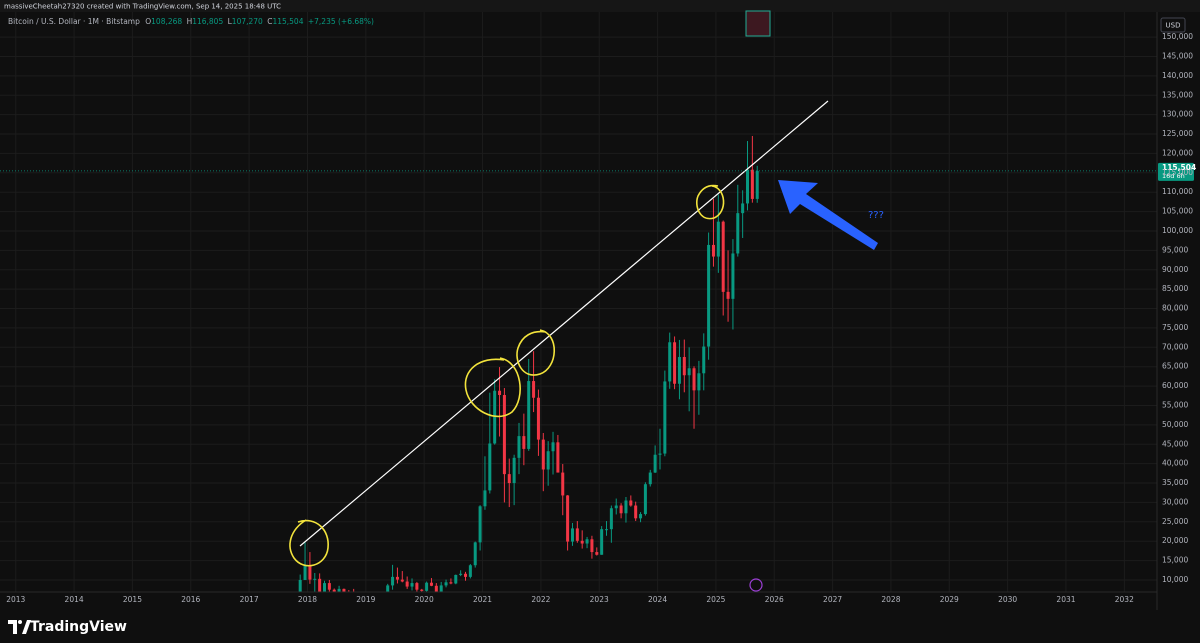 The width and height of the screenshot is (1200, 643). I want to click on x-tick-label: 2029, so click(949, 599).